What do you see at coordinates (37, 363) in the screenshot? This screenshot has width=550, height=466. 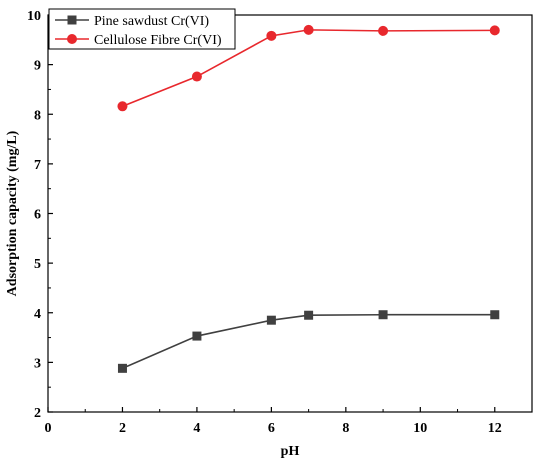 I see `y-tick-label: 3` at bounding box center [37, 363].